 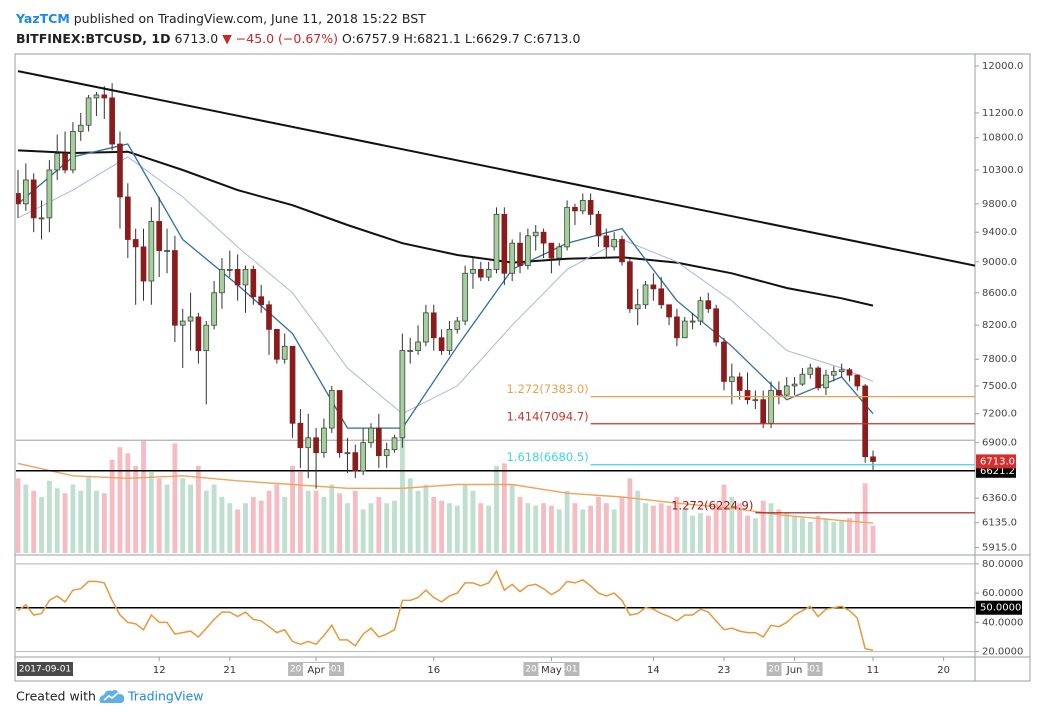 I want to click on footer-brand: TradingView, so click(x=165, y=696).